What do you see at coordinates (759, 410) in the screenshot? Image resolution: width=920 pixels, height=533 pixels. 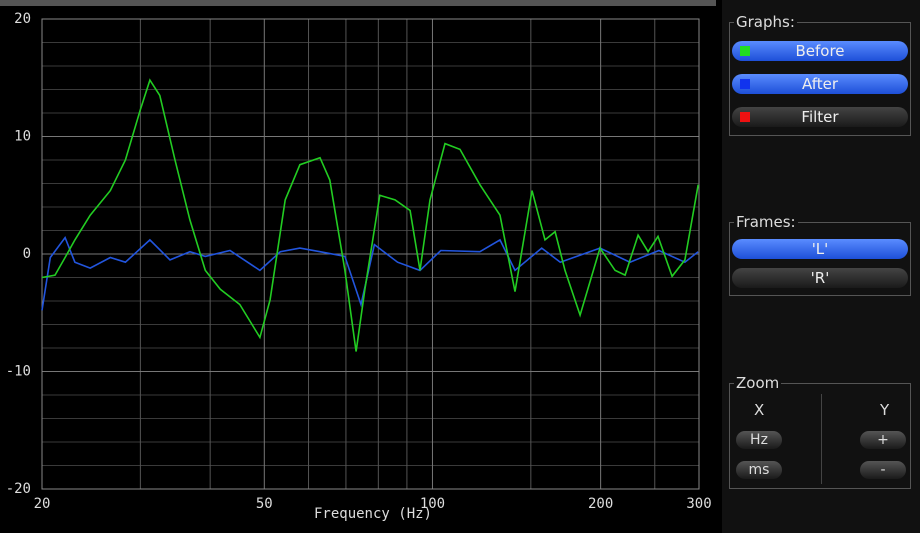 I see `zoom-x-label: X` at bounding box center [759, 410].